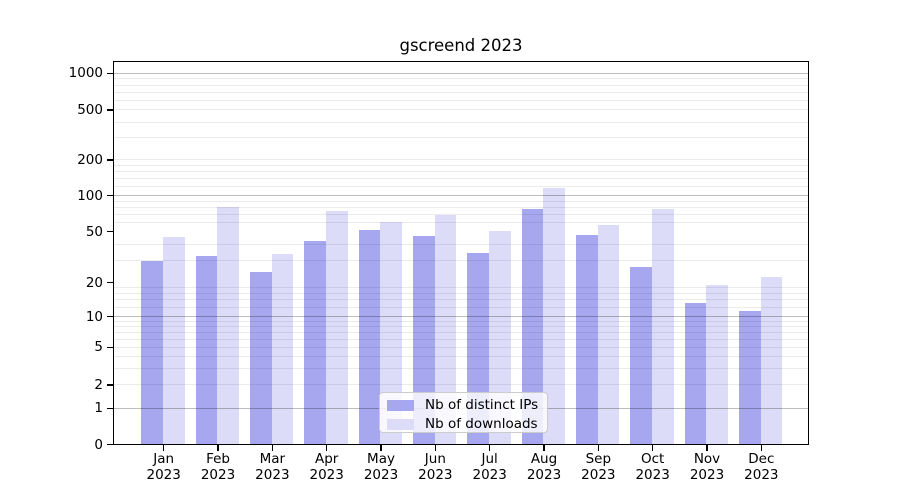  What do you see at coordinates (750, 378) in the screenshot?
I see `bar-distinct-ips-dec` at bounding box center [750, 378].